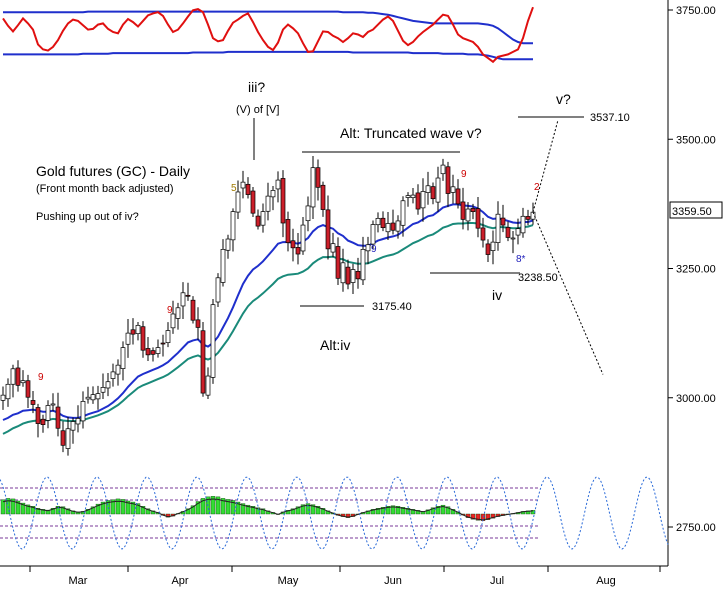 The height and width of the screenshot is (598, 726). What do you see at coordinates (179, 581) in the screenshot?
I see `x-tick-label: Apr` at bounding box center [179, 581].